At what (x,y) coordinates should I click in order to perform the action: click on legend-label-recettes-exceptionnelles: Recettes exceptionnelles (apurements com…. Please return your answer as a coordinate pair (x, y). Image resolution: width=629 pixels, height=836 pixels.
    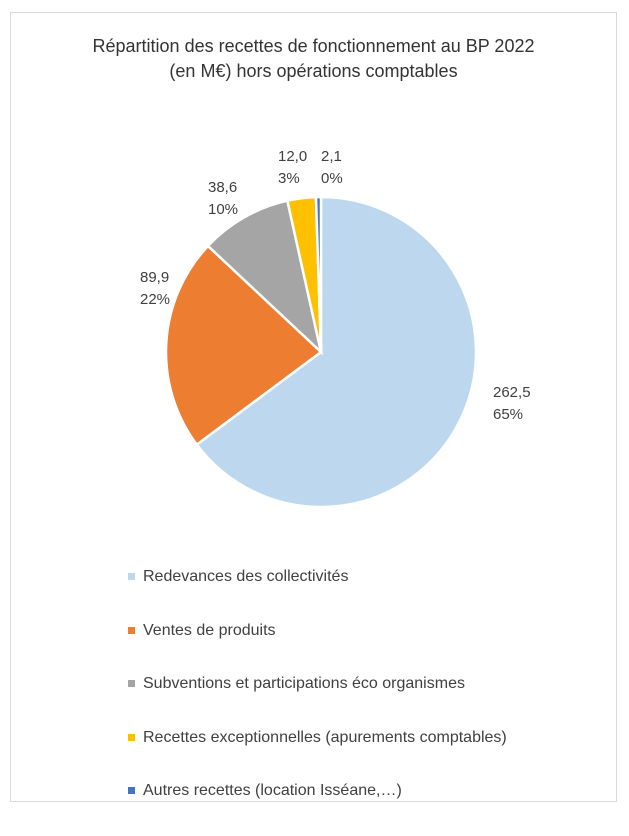
    Looking at the image, I should click on (325, 737).